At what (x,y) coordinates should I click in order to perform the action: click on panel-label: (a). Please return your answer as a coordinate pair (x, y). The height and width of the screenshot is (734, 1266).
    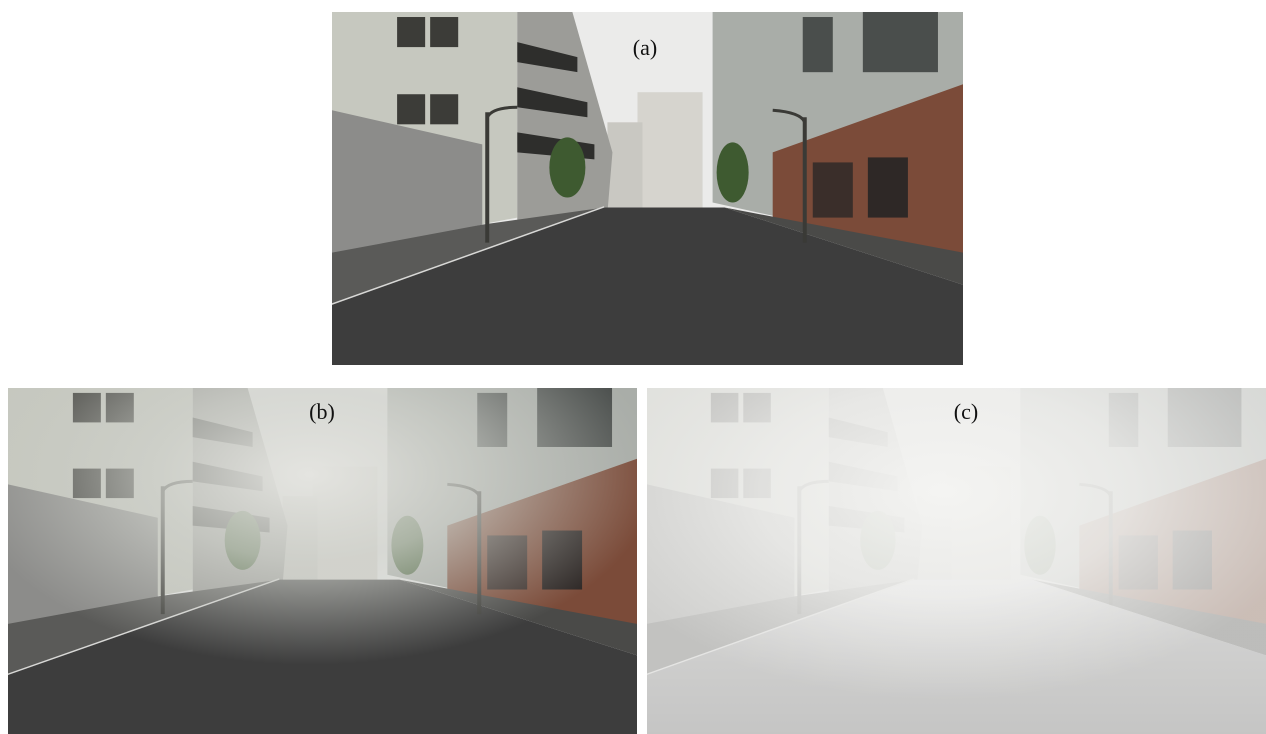
    Looking at the image, I should click on (645, 47).